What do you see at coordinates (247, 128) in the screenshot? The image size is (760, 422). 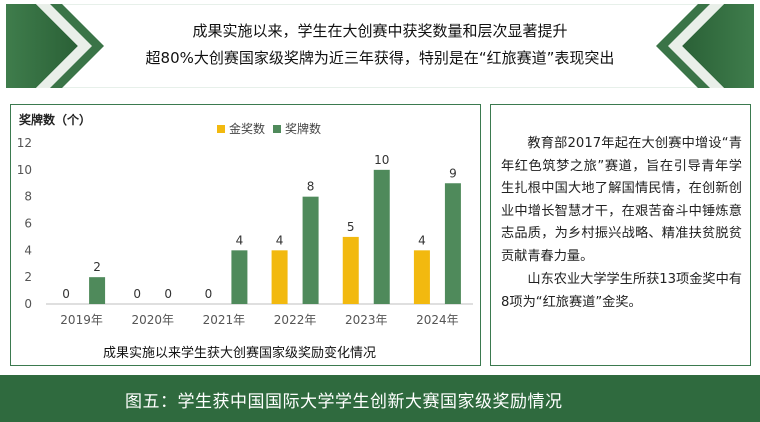 I see `legend-label: 金奖数` at bounding box center [247, 128].